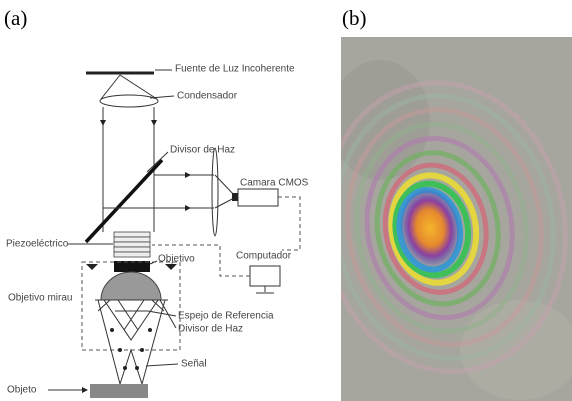  Describe the element at coordinates (226, 316) in the screenshot. I see `label: Espejo de Referencia` at that location.